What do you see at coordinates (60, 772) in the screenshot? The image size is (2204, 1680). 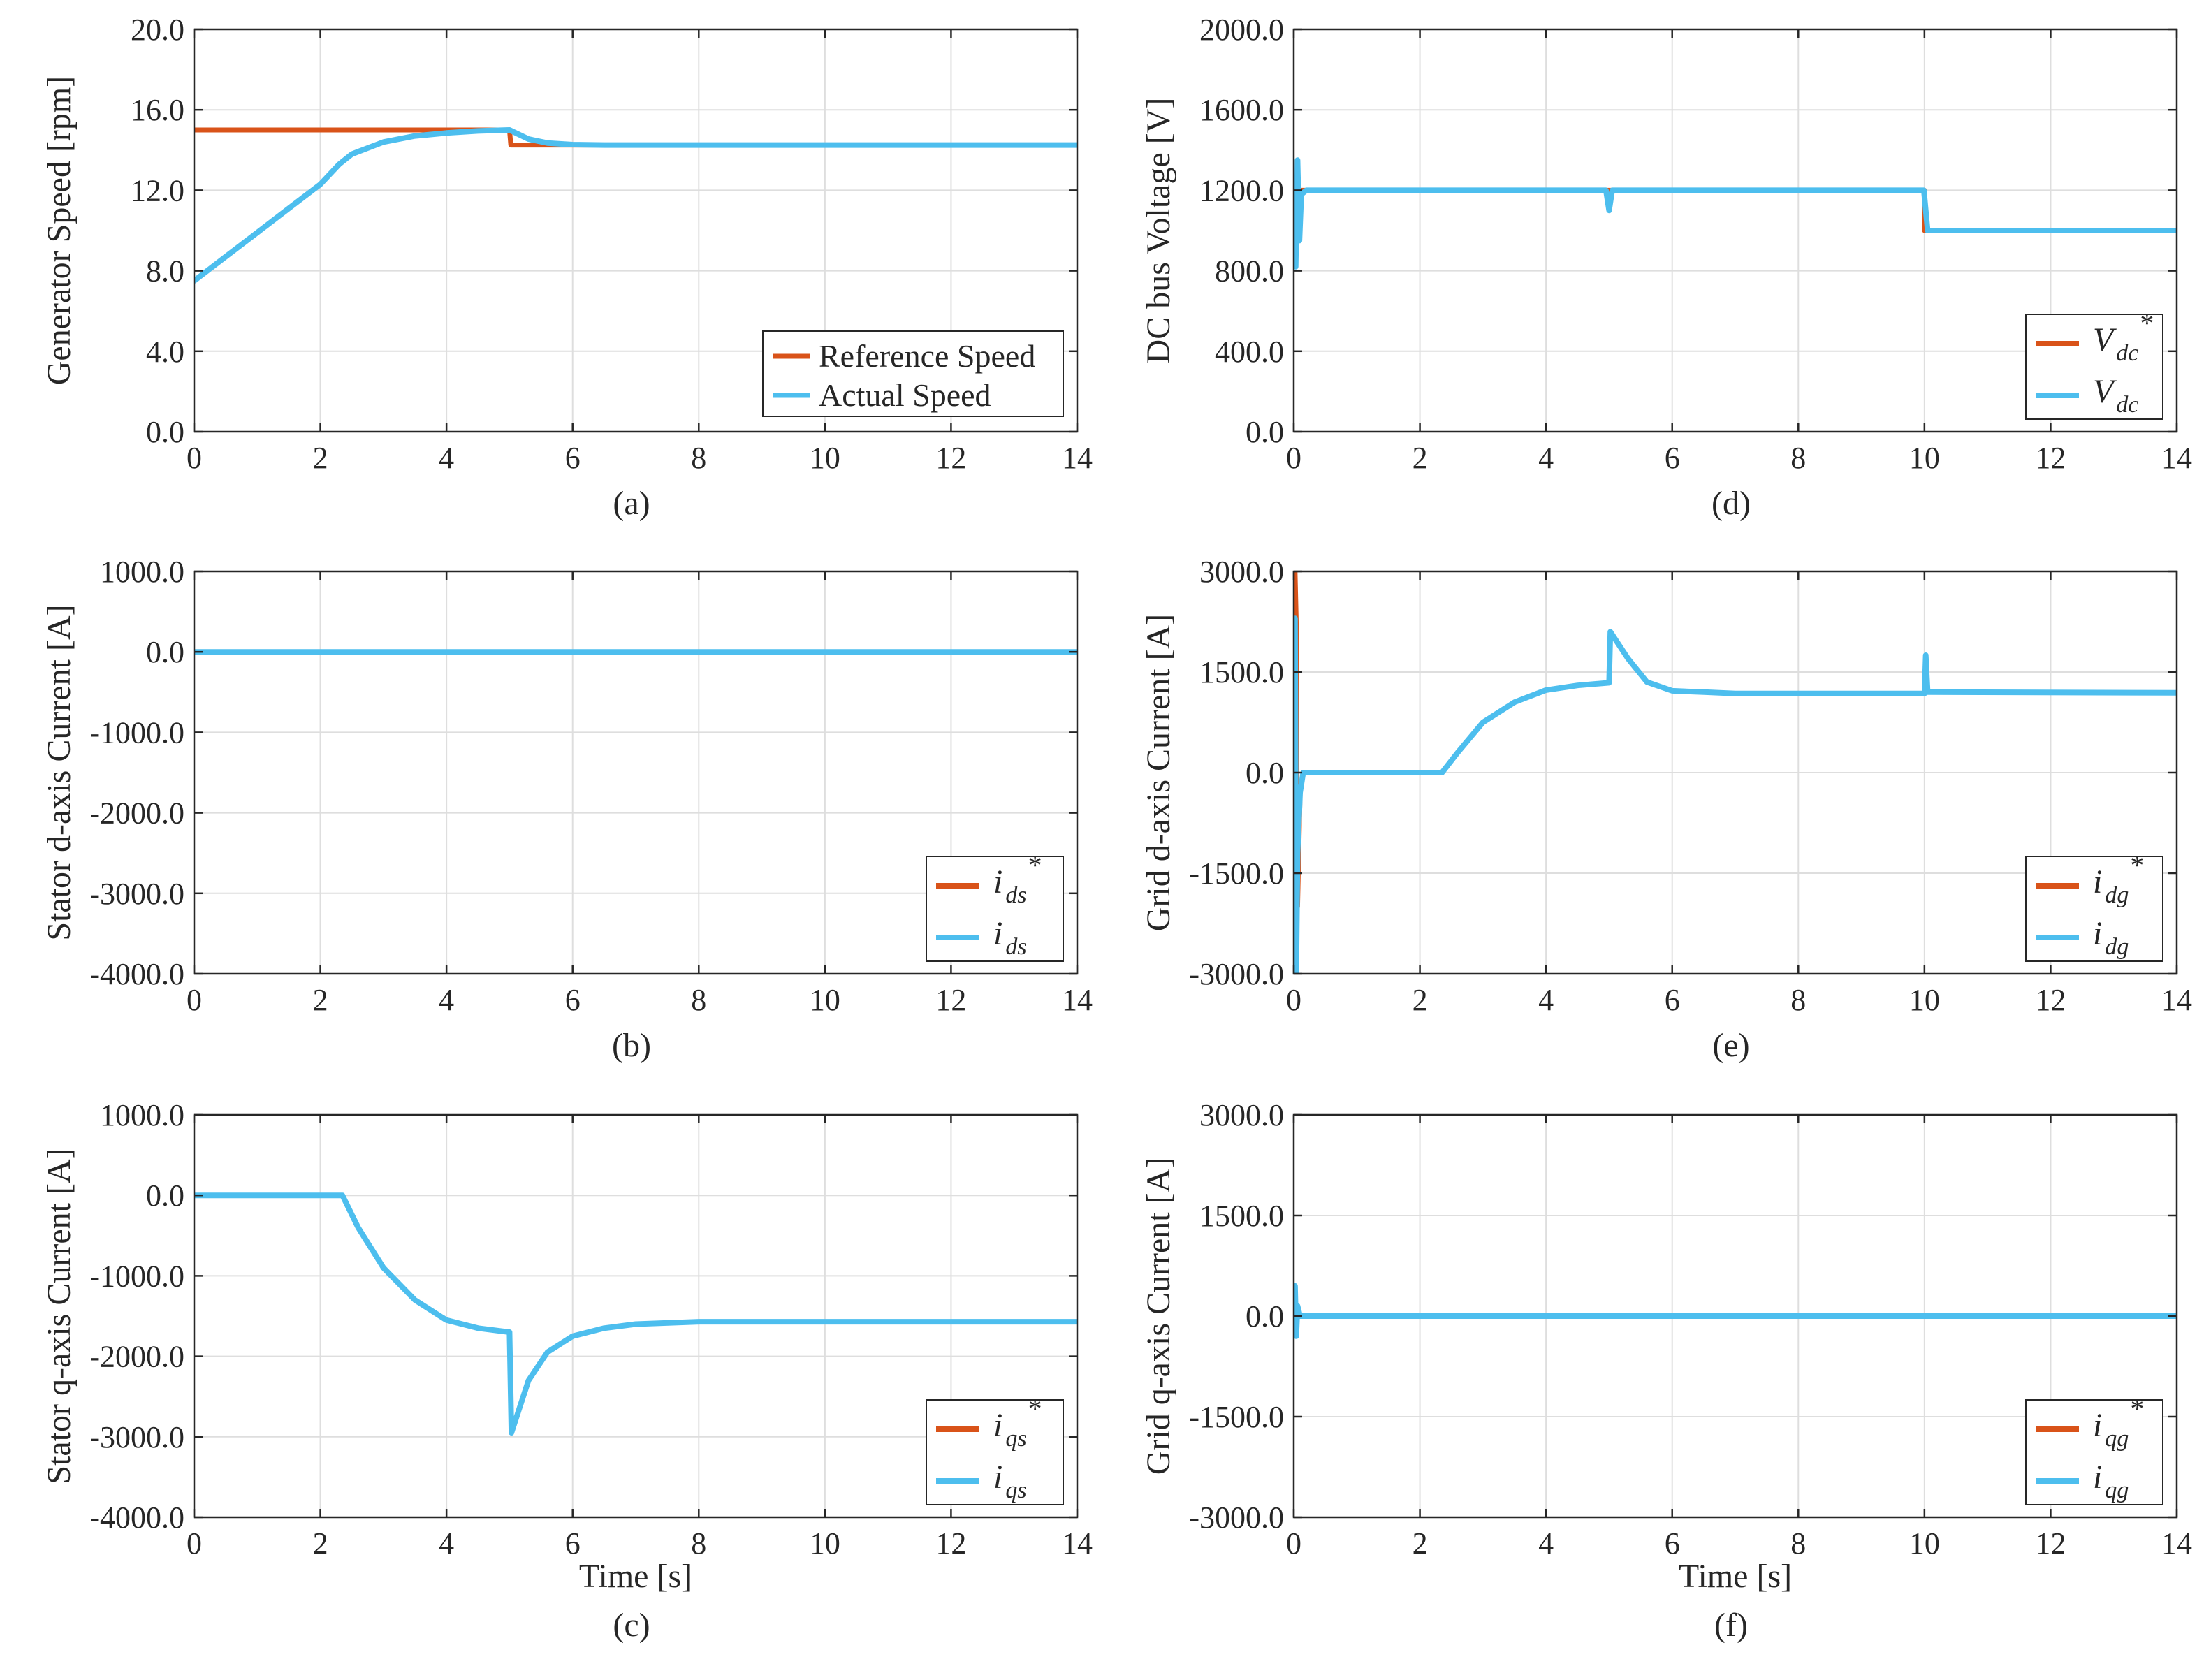 I see `y-axis-label: Stator d-axis Current [A]` at bounding box center [60, 772].